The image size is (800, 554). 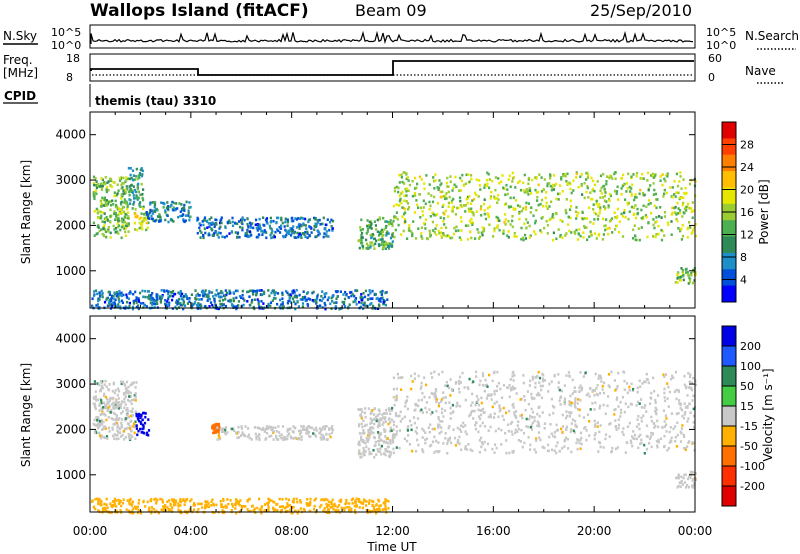 What do you see at coordinates (26, 212) in the screenshot?
I see `power-ylabel: Slant Range [km]` at bounding box center [26, 212].